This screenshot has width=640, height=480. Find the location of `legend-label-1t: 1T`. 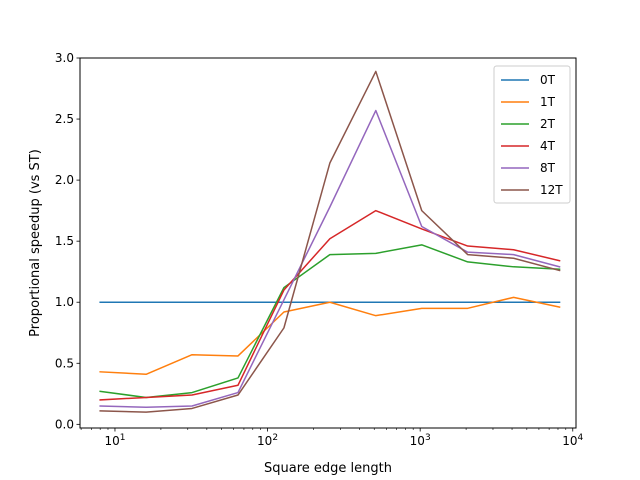

legend-label-1t: 1T is located at coordinates (548, 102).